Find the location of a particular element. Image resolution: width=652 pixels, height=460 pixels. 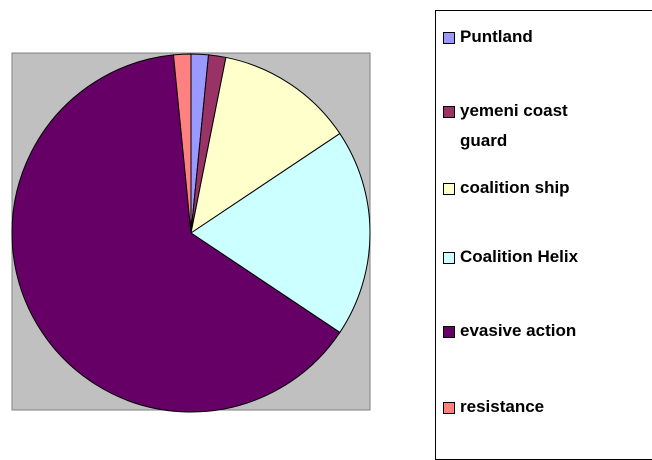

legend-label: coalition ship is located at coordinates (515, 187).